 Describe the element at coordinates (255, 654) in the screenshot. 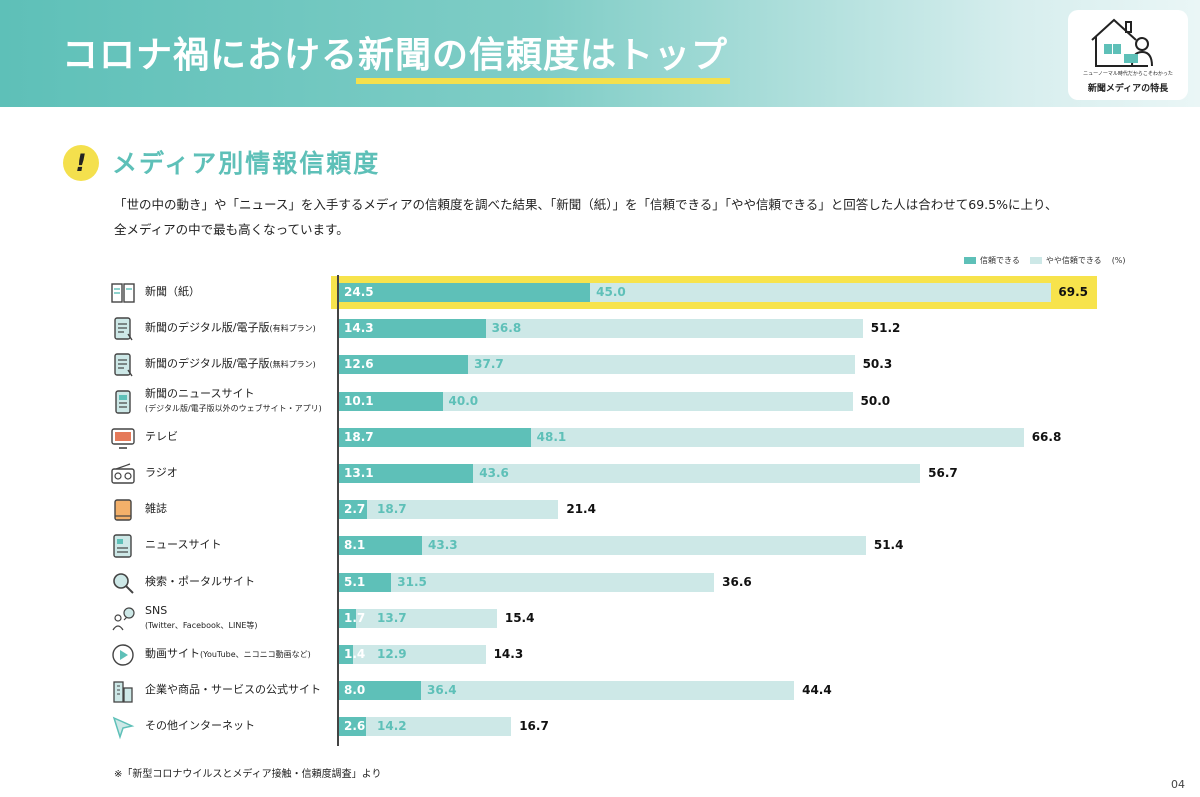

I see `category-sub: (YouTube、ニコニコ動画など)` at that location.